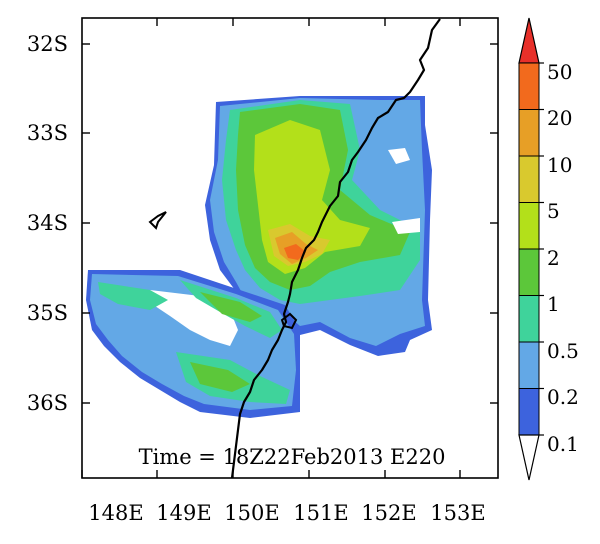 Image resolution: width=600 pixels, height=544 pixels. Describe the element at coordinates (563, 258) in the screenshot. I see `colorbar-labels: 50 20 10 5 2 1 0.5 0.2 0.1` at that location.